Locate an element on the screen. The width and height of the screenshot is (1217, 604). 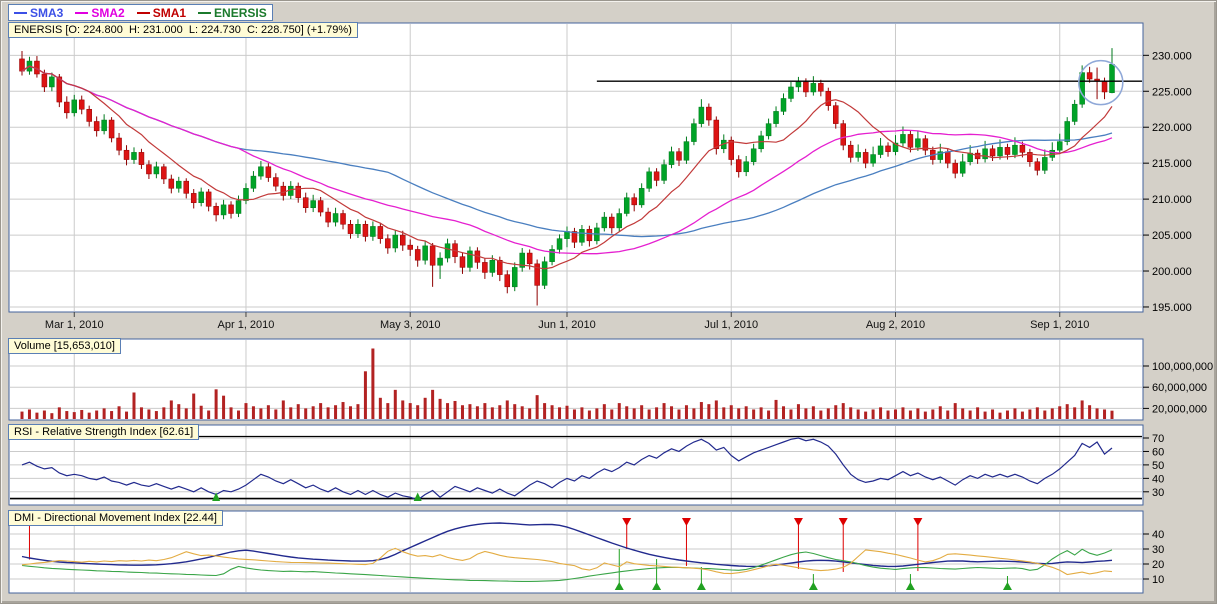
date-axis-label: Jun 1, 2010 is located at coordinates (567, 325).